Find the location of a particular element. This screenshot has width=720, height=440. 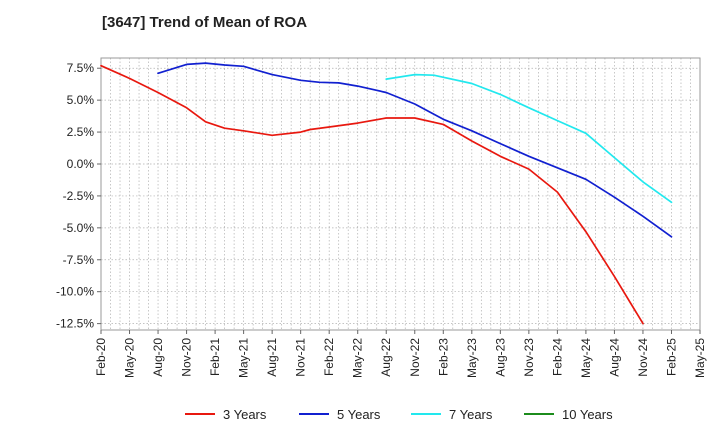

x-tick-label: Nov-21 is located at coordinates (301, 357).